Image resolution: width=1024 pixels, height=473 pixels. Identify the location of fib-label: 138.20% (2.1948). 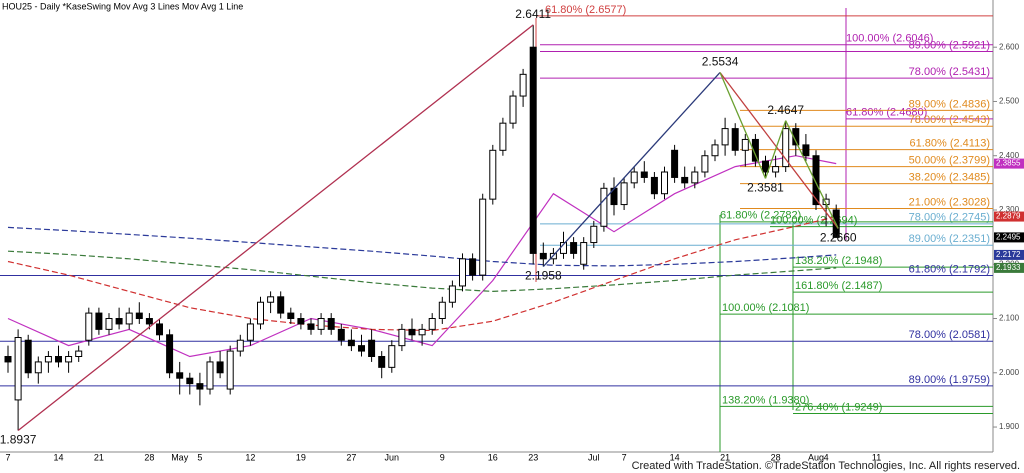
(838, 261).